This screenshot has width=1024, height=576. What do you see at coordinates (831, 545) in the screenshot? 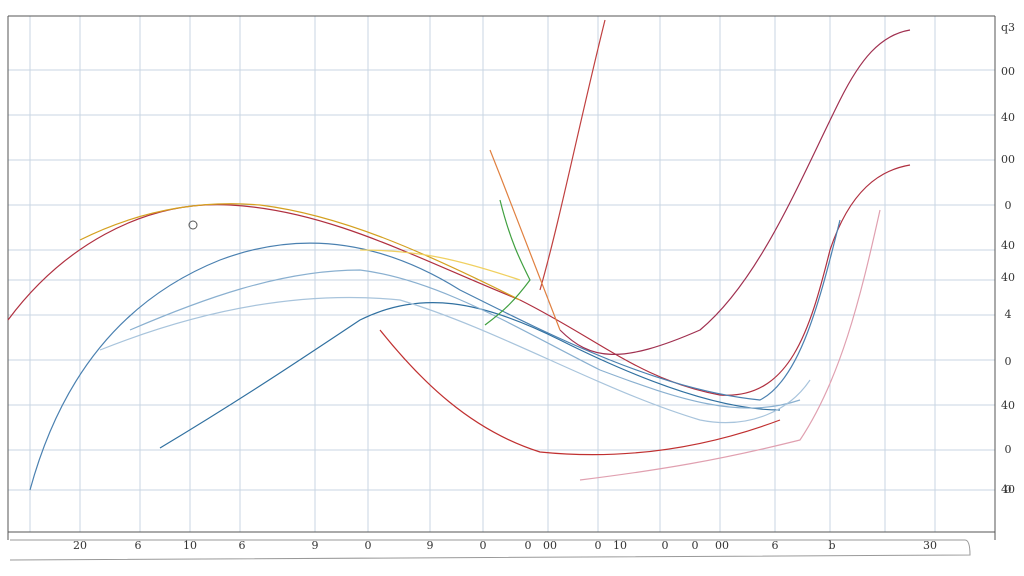
I see `x-tick-label: b` at bounding box center [831, 545].